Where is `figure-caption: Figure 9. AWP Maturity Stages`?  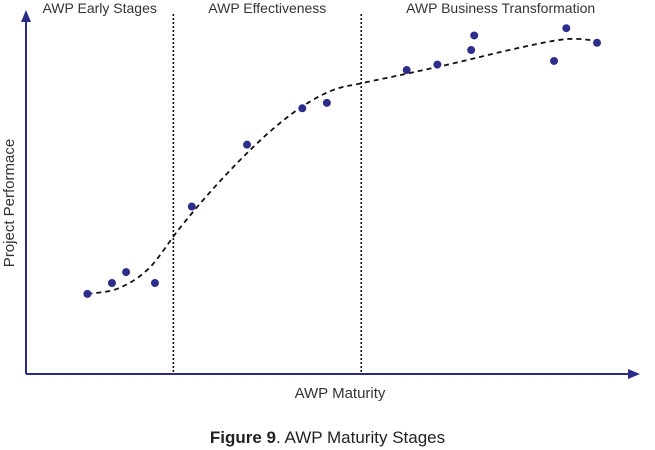
figure-caption: Figure 9. AWP Maturity Stages is located at coordinates (327, 438).